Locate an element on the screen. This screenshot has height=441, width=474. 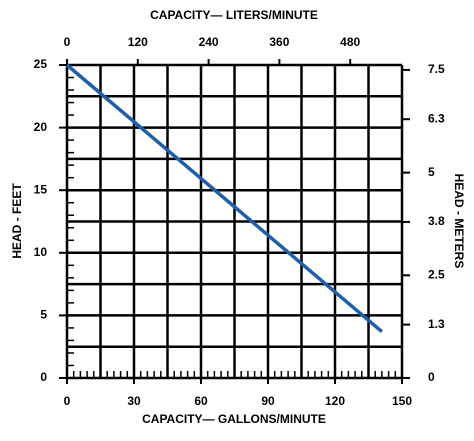
x2-tick-label: 360 is located at coordinates (279, 42).